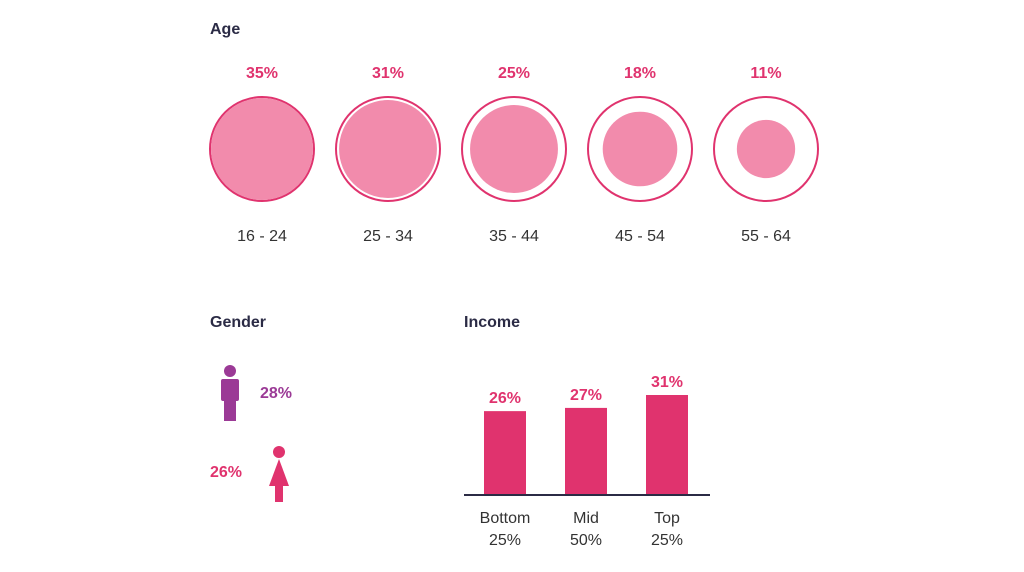 Image resolution: width=1024 pixels, height=572 pixels. I want to click on male-person-icon, so click(230, 393).